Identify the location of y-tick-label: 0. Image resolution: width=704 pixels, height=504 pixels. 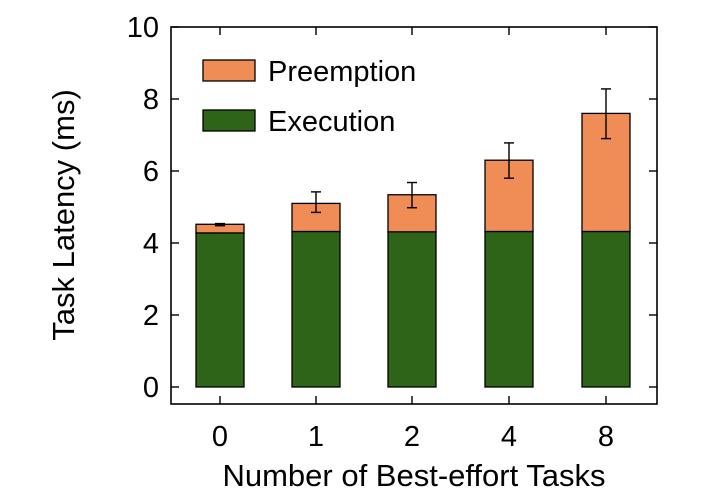
(151, 388).